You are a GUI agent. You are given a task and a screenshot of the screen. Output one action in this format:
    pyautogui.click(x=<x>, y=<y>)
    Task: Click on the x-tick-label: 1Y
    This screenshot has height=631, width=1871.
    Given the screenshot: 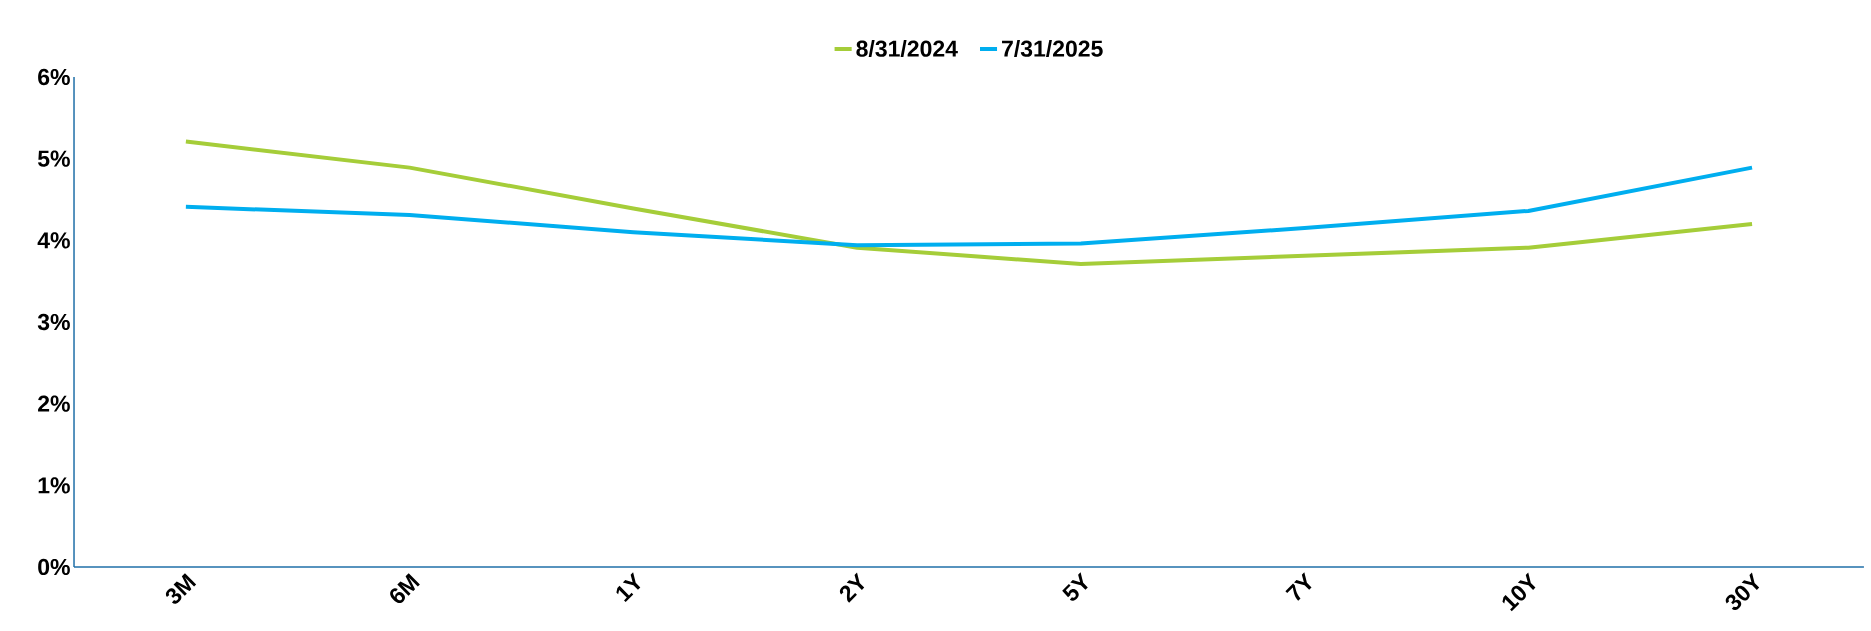 What is the action you would take?
    pyautogui.click(x=628, y=587)
    